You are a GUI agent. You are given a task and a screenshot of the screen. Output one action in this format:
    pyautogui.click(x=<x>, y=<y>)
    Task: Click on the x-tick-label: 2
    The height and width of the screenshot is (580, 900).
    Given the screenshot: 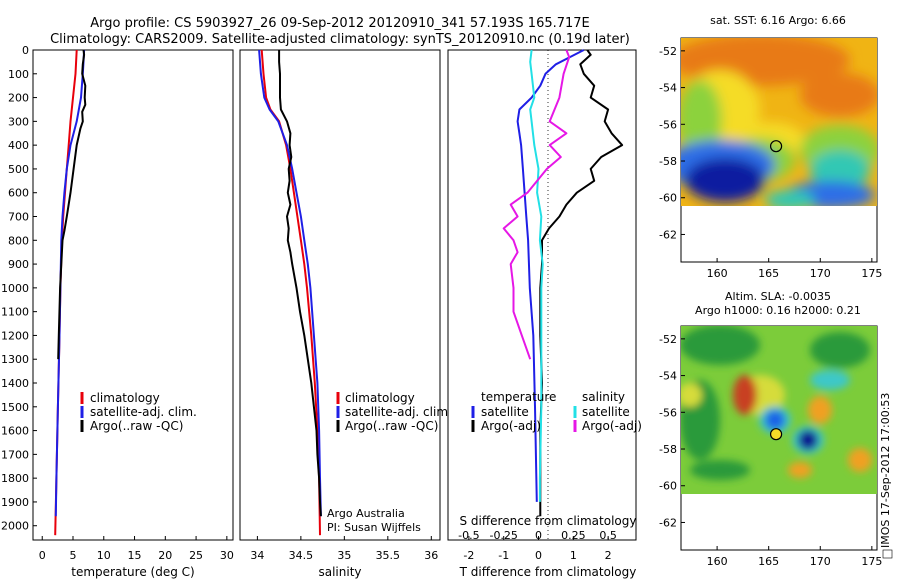 What is the action you would take?
    pyautogui.click(x=608, y=555)
    